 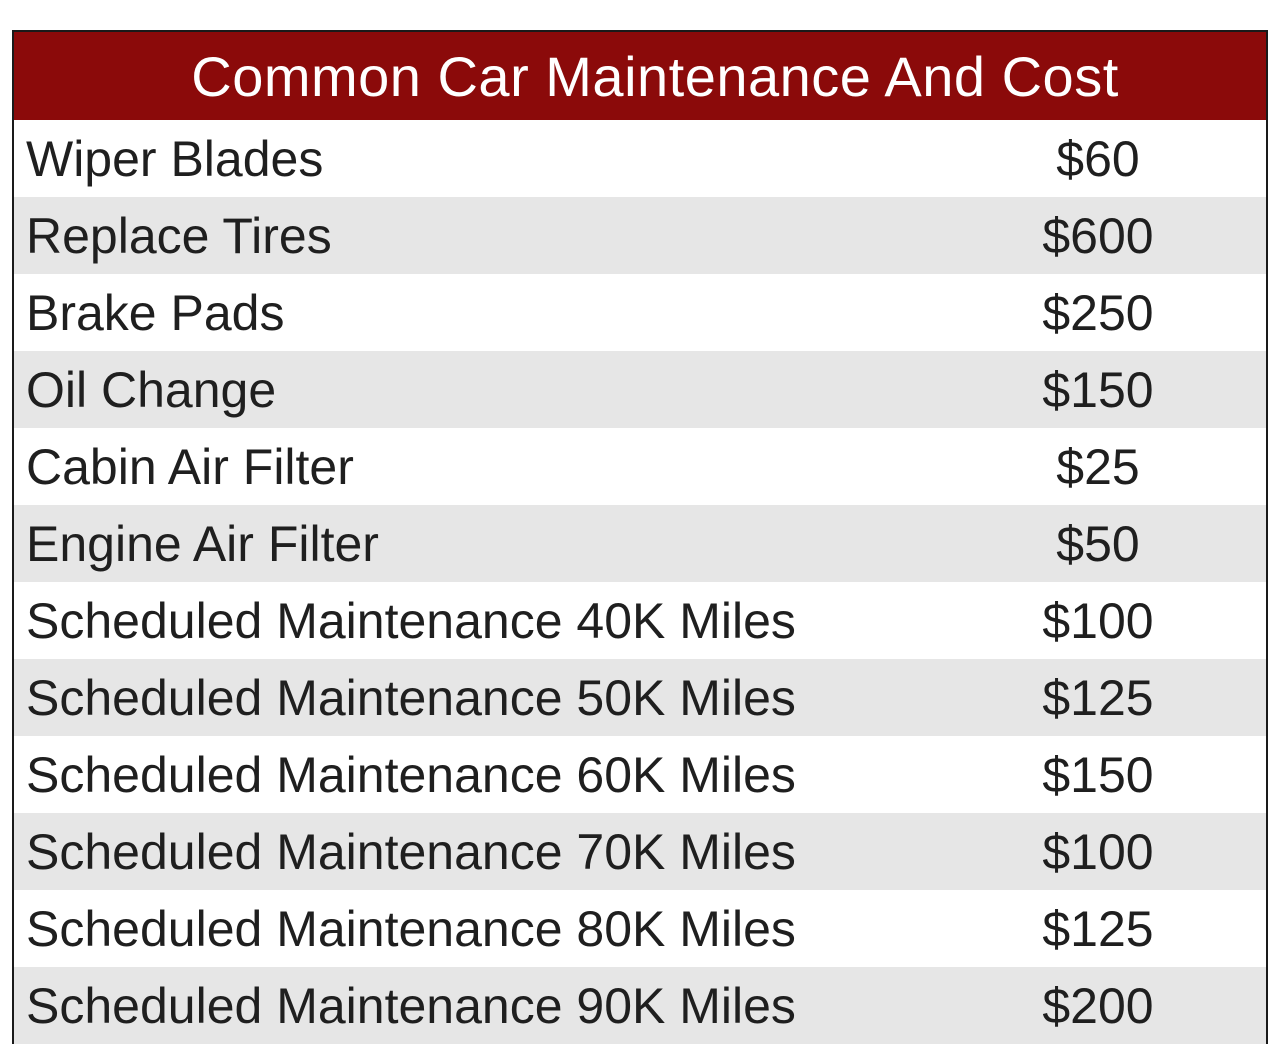 I want to click on item-cost: $50, so click(x=1098, y=543).